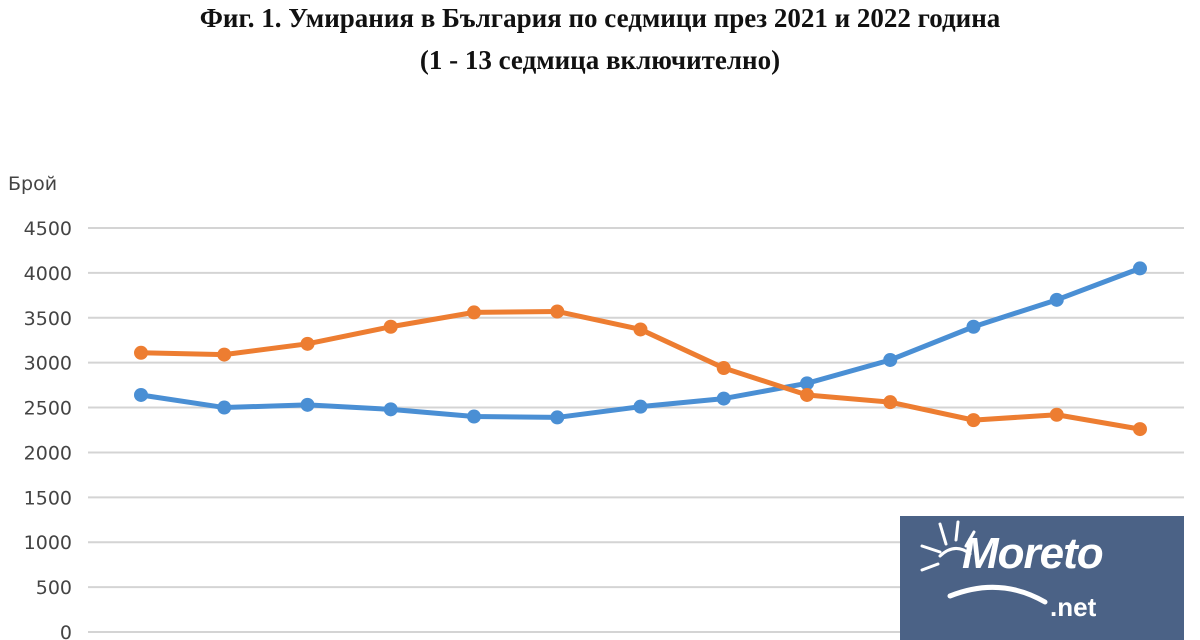  I want to click on y-tick-label: 2500, so click(48, 409).